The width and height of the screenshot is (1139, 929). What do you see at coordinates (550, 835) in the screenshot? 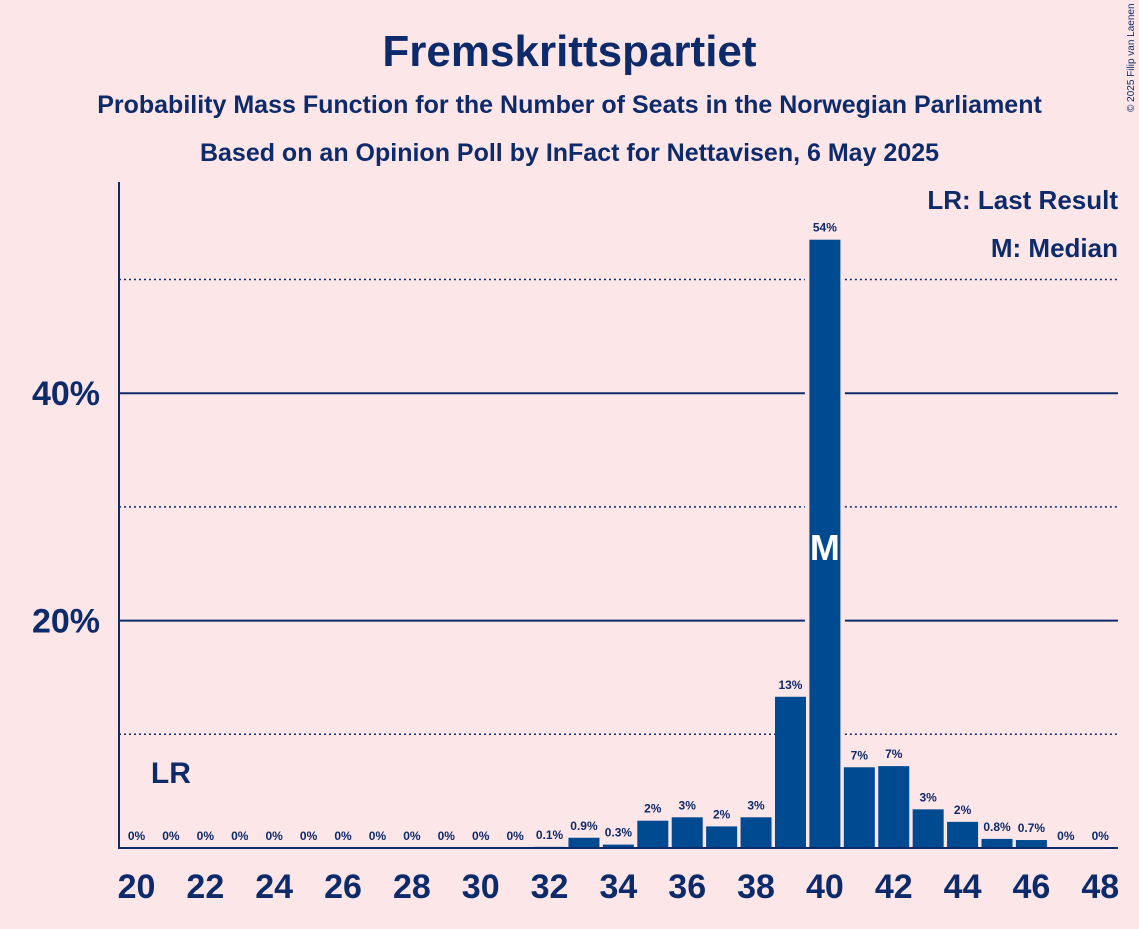
I see `bar-label-seat-32: 0.1%` at bounding box center [550, 835].